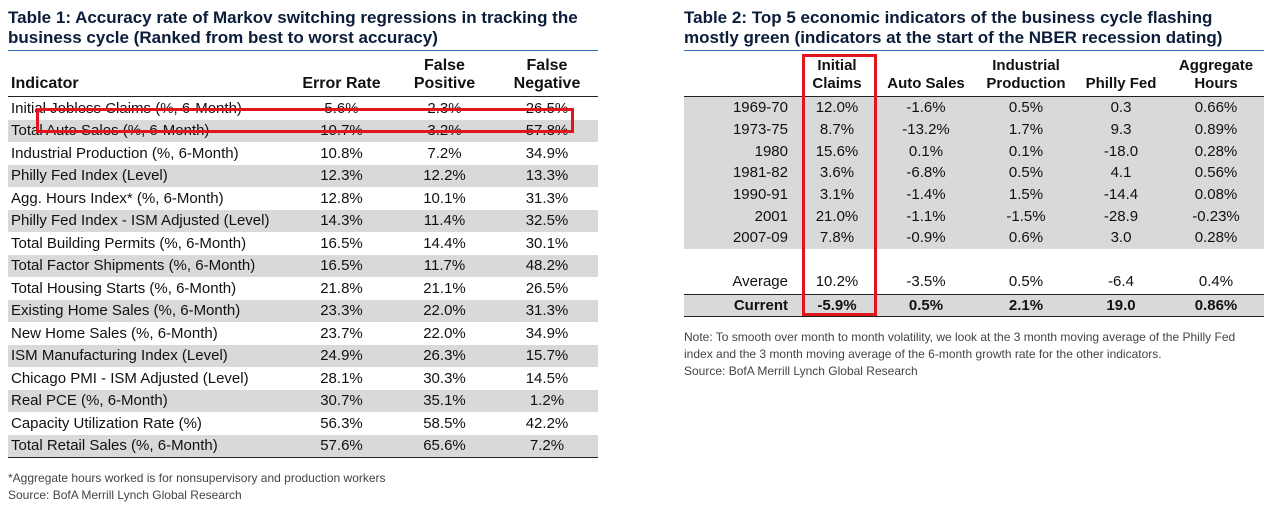 The image size is (1280, 517). What do you see at coordinates (742, 77) in the screenshot?
I see `header-period` at bounding box center [742, 77].